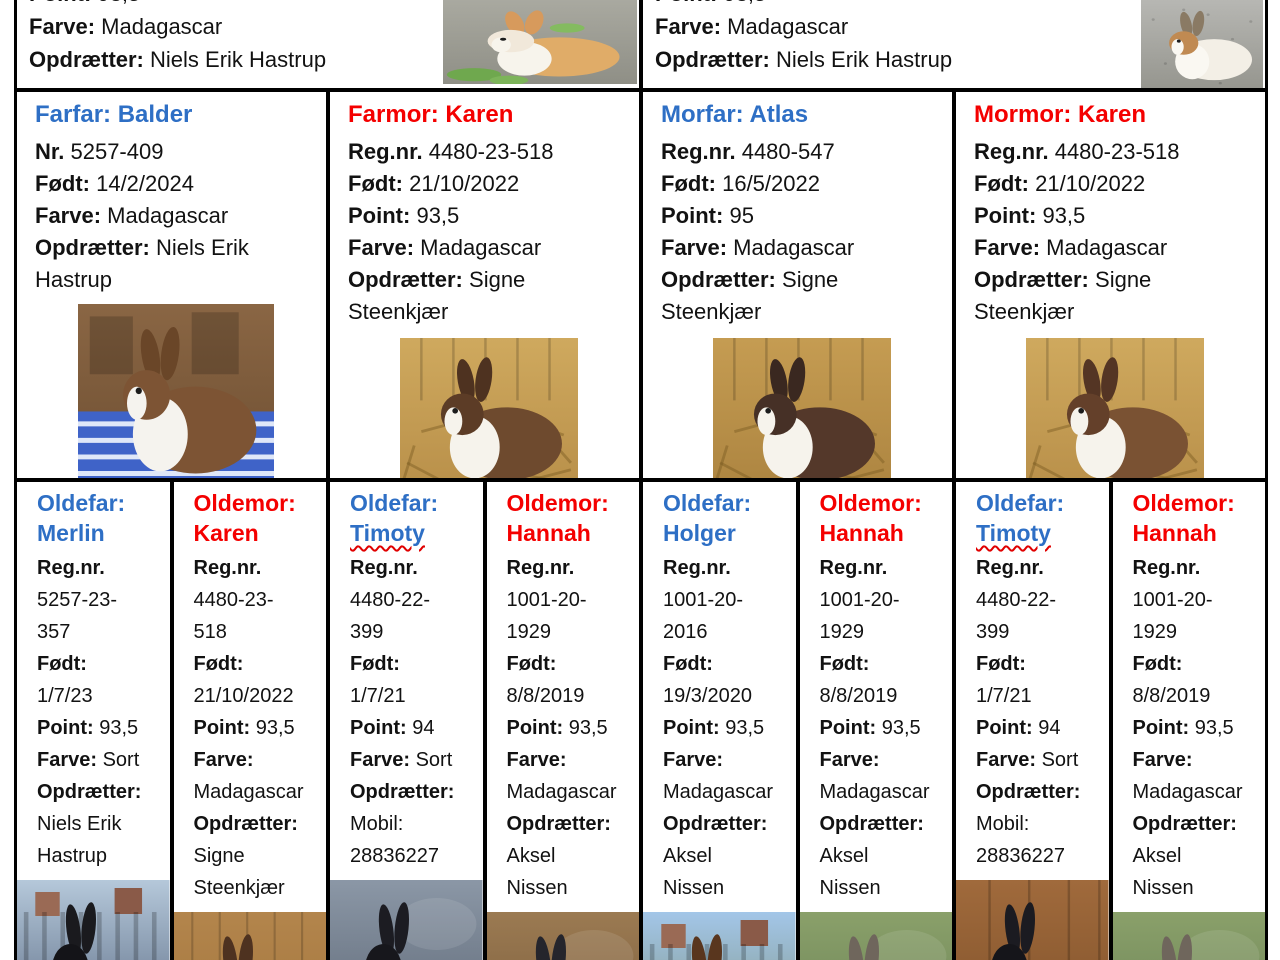  What do you see at coordinates (248, 518) in the screenshot?
I see `card-title: Oldemor: Karen` at bounding box center [248, 518].